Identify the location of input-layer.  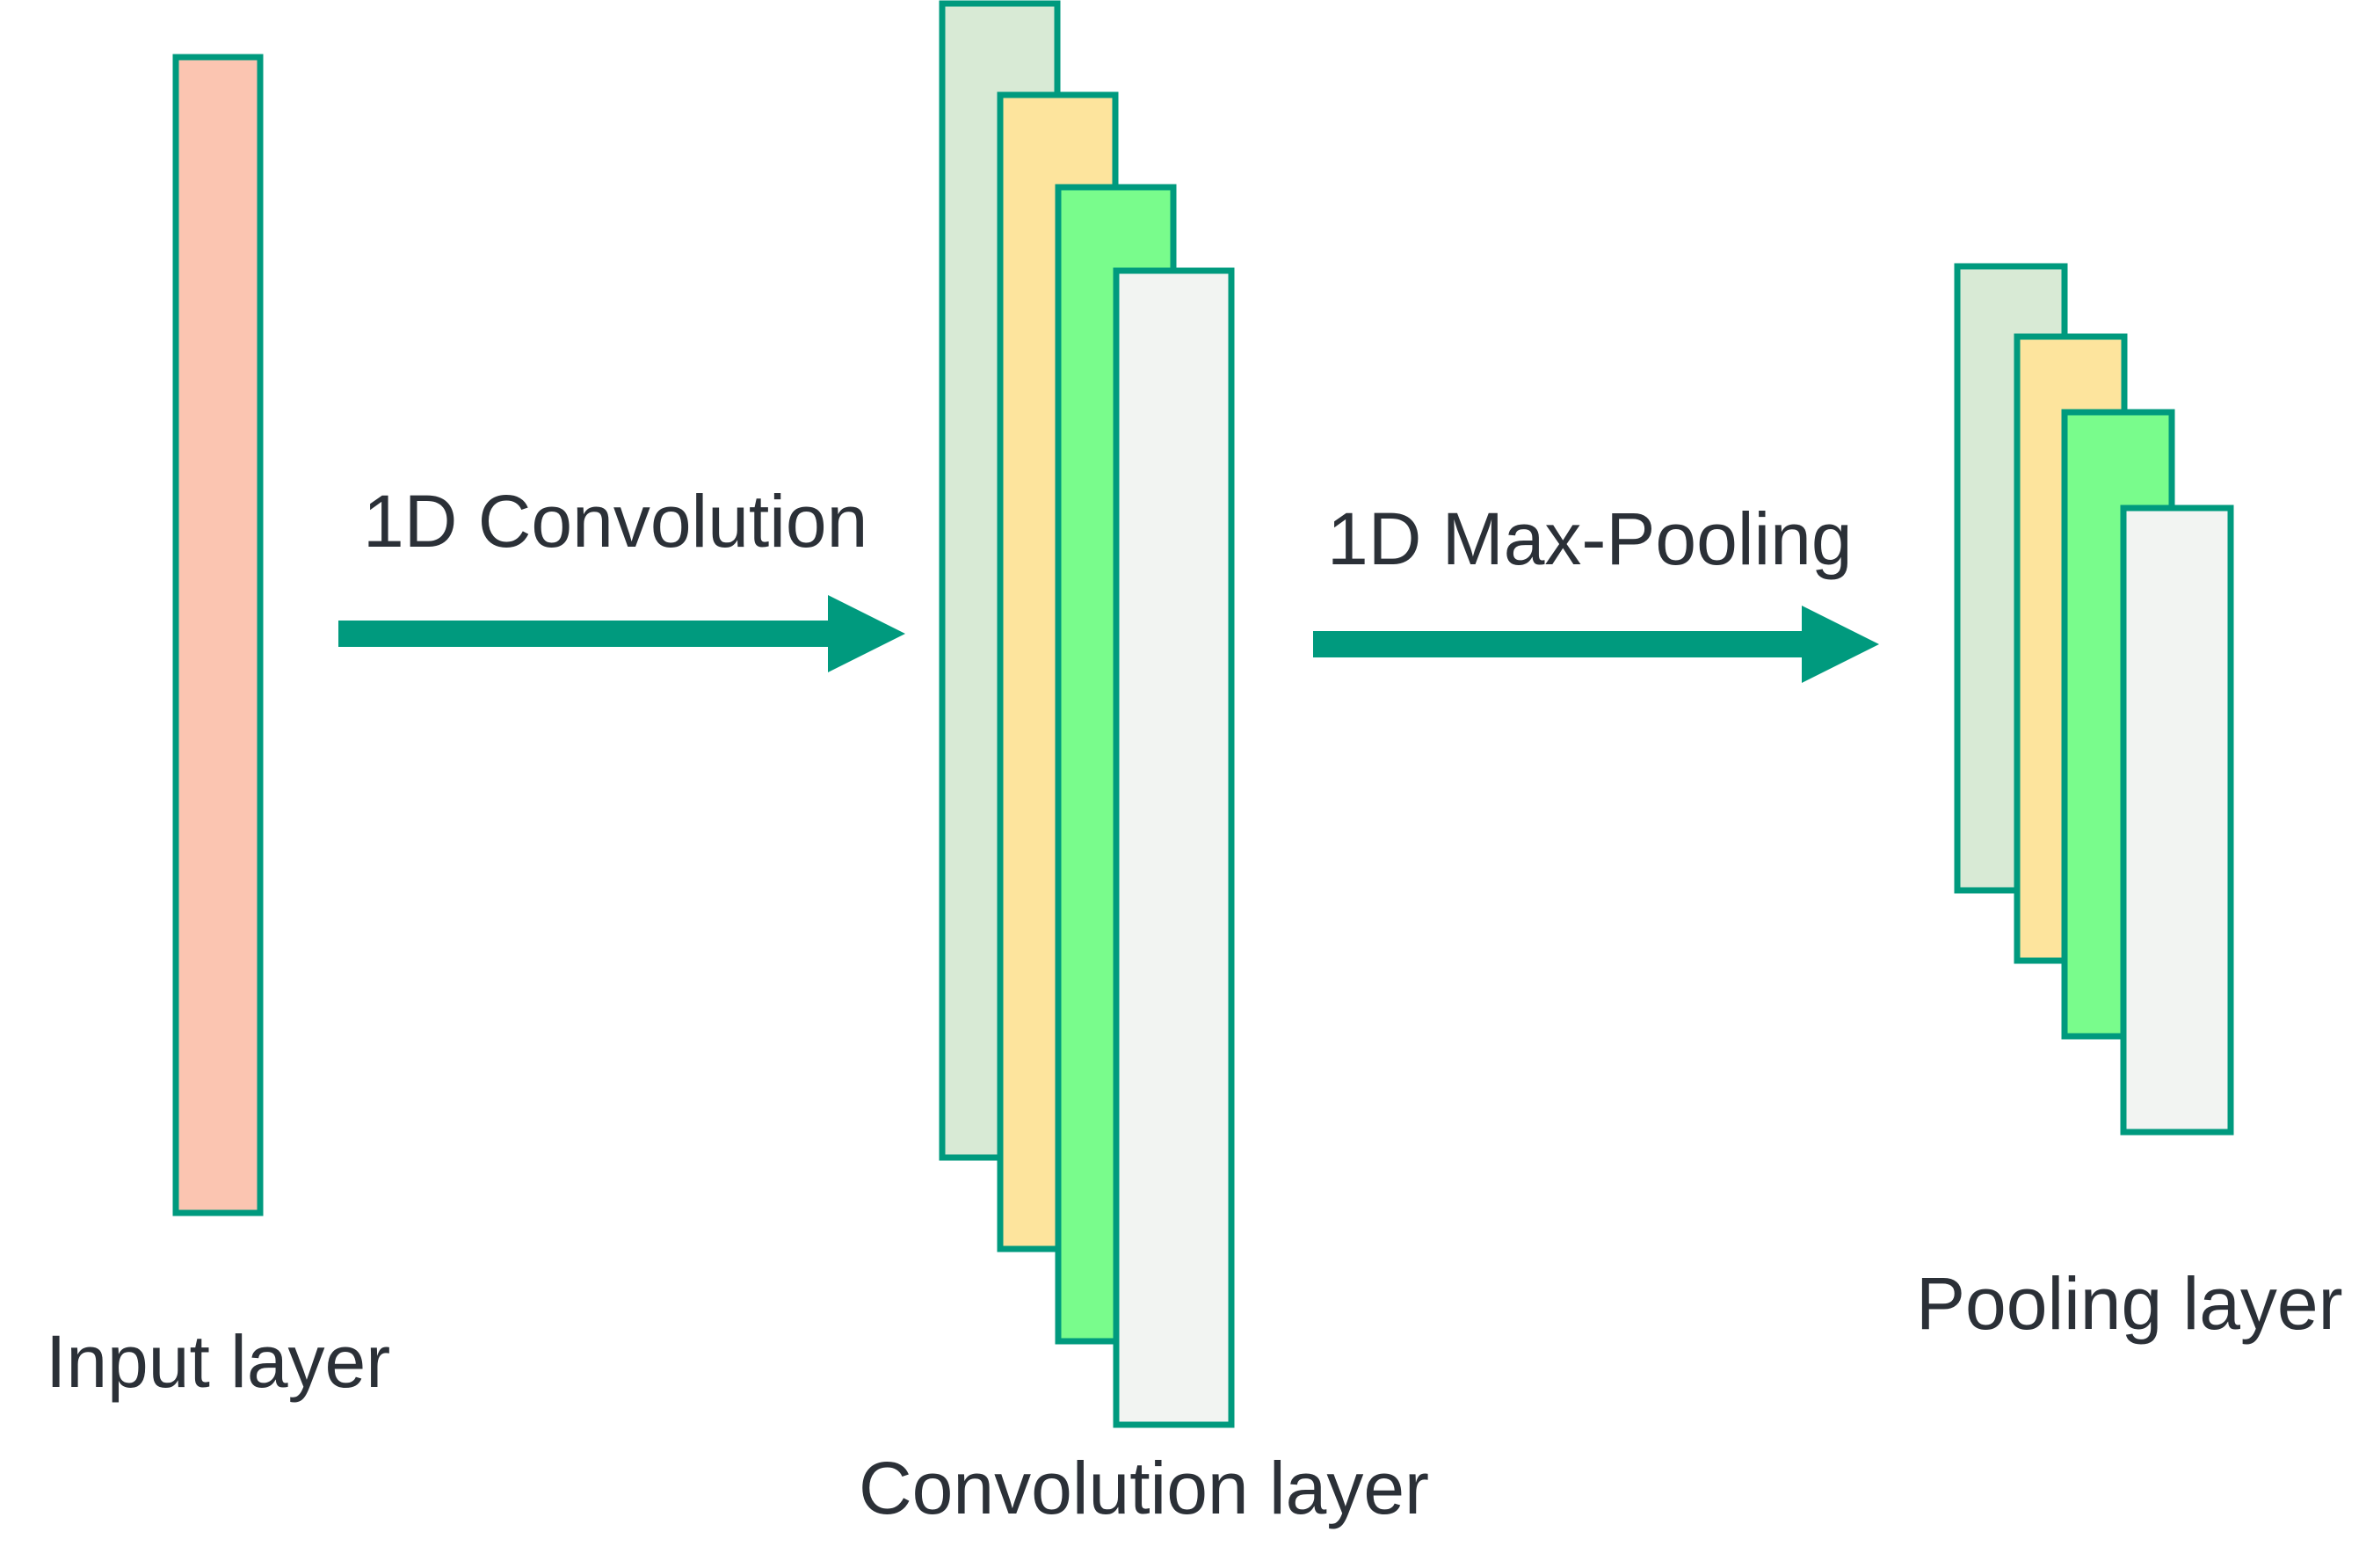
(218, 635).